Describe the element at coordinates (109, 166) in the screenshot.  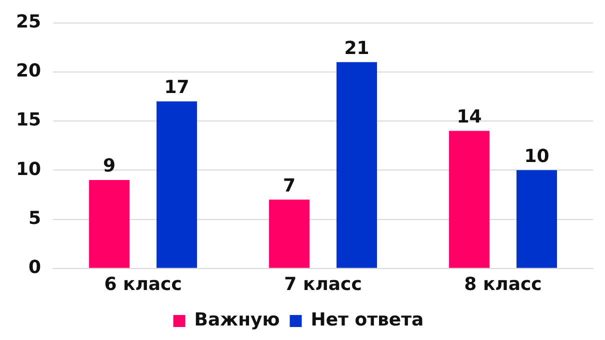
I see `data-label: 9` at that location.